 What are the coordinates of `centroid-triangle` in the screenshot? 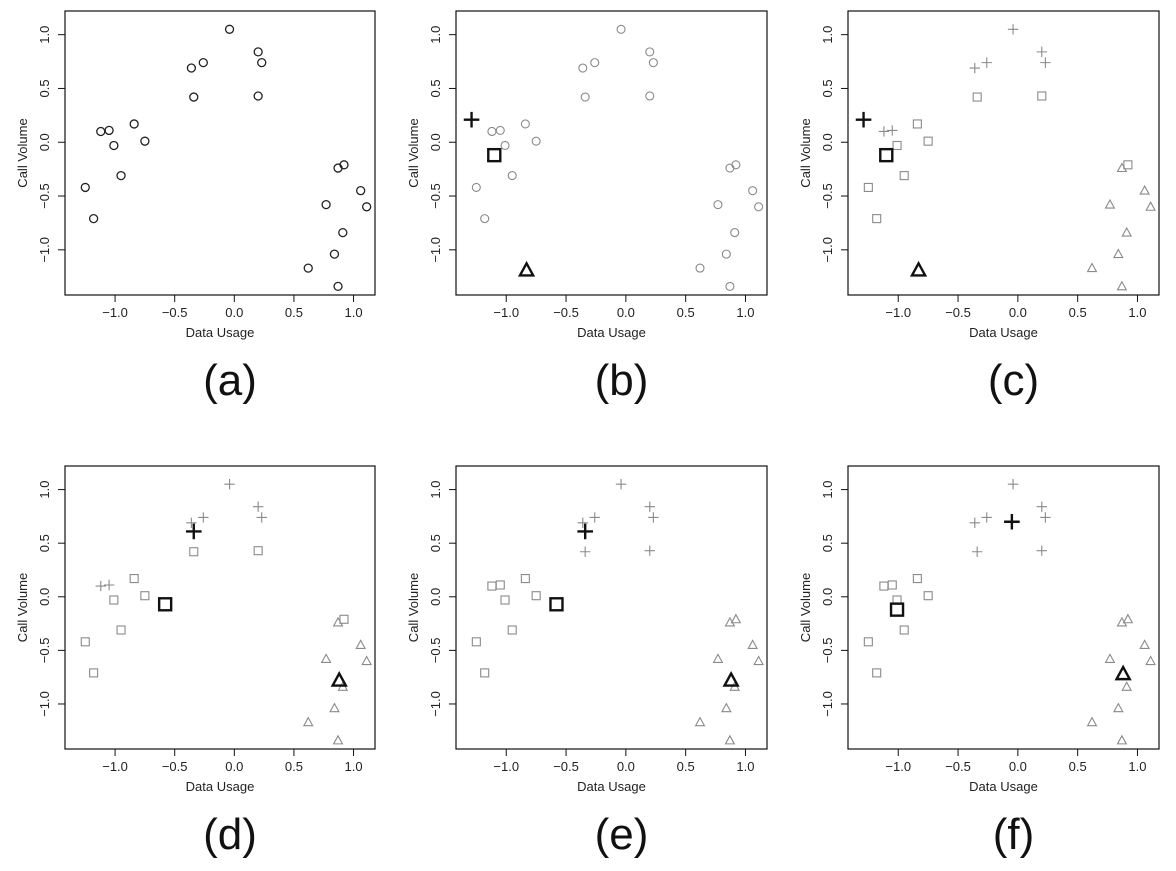 It's located at (526, 268).